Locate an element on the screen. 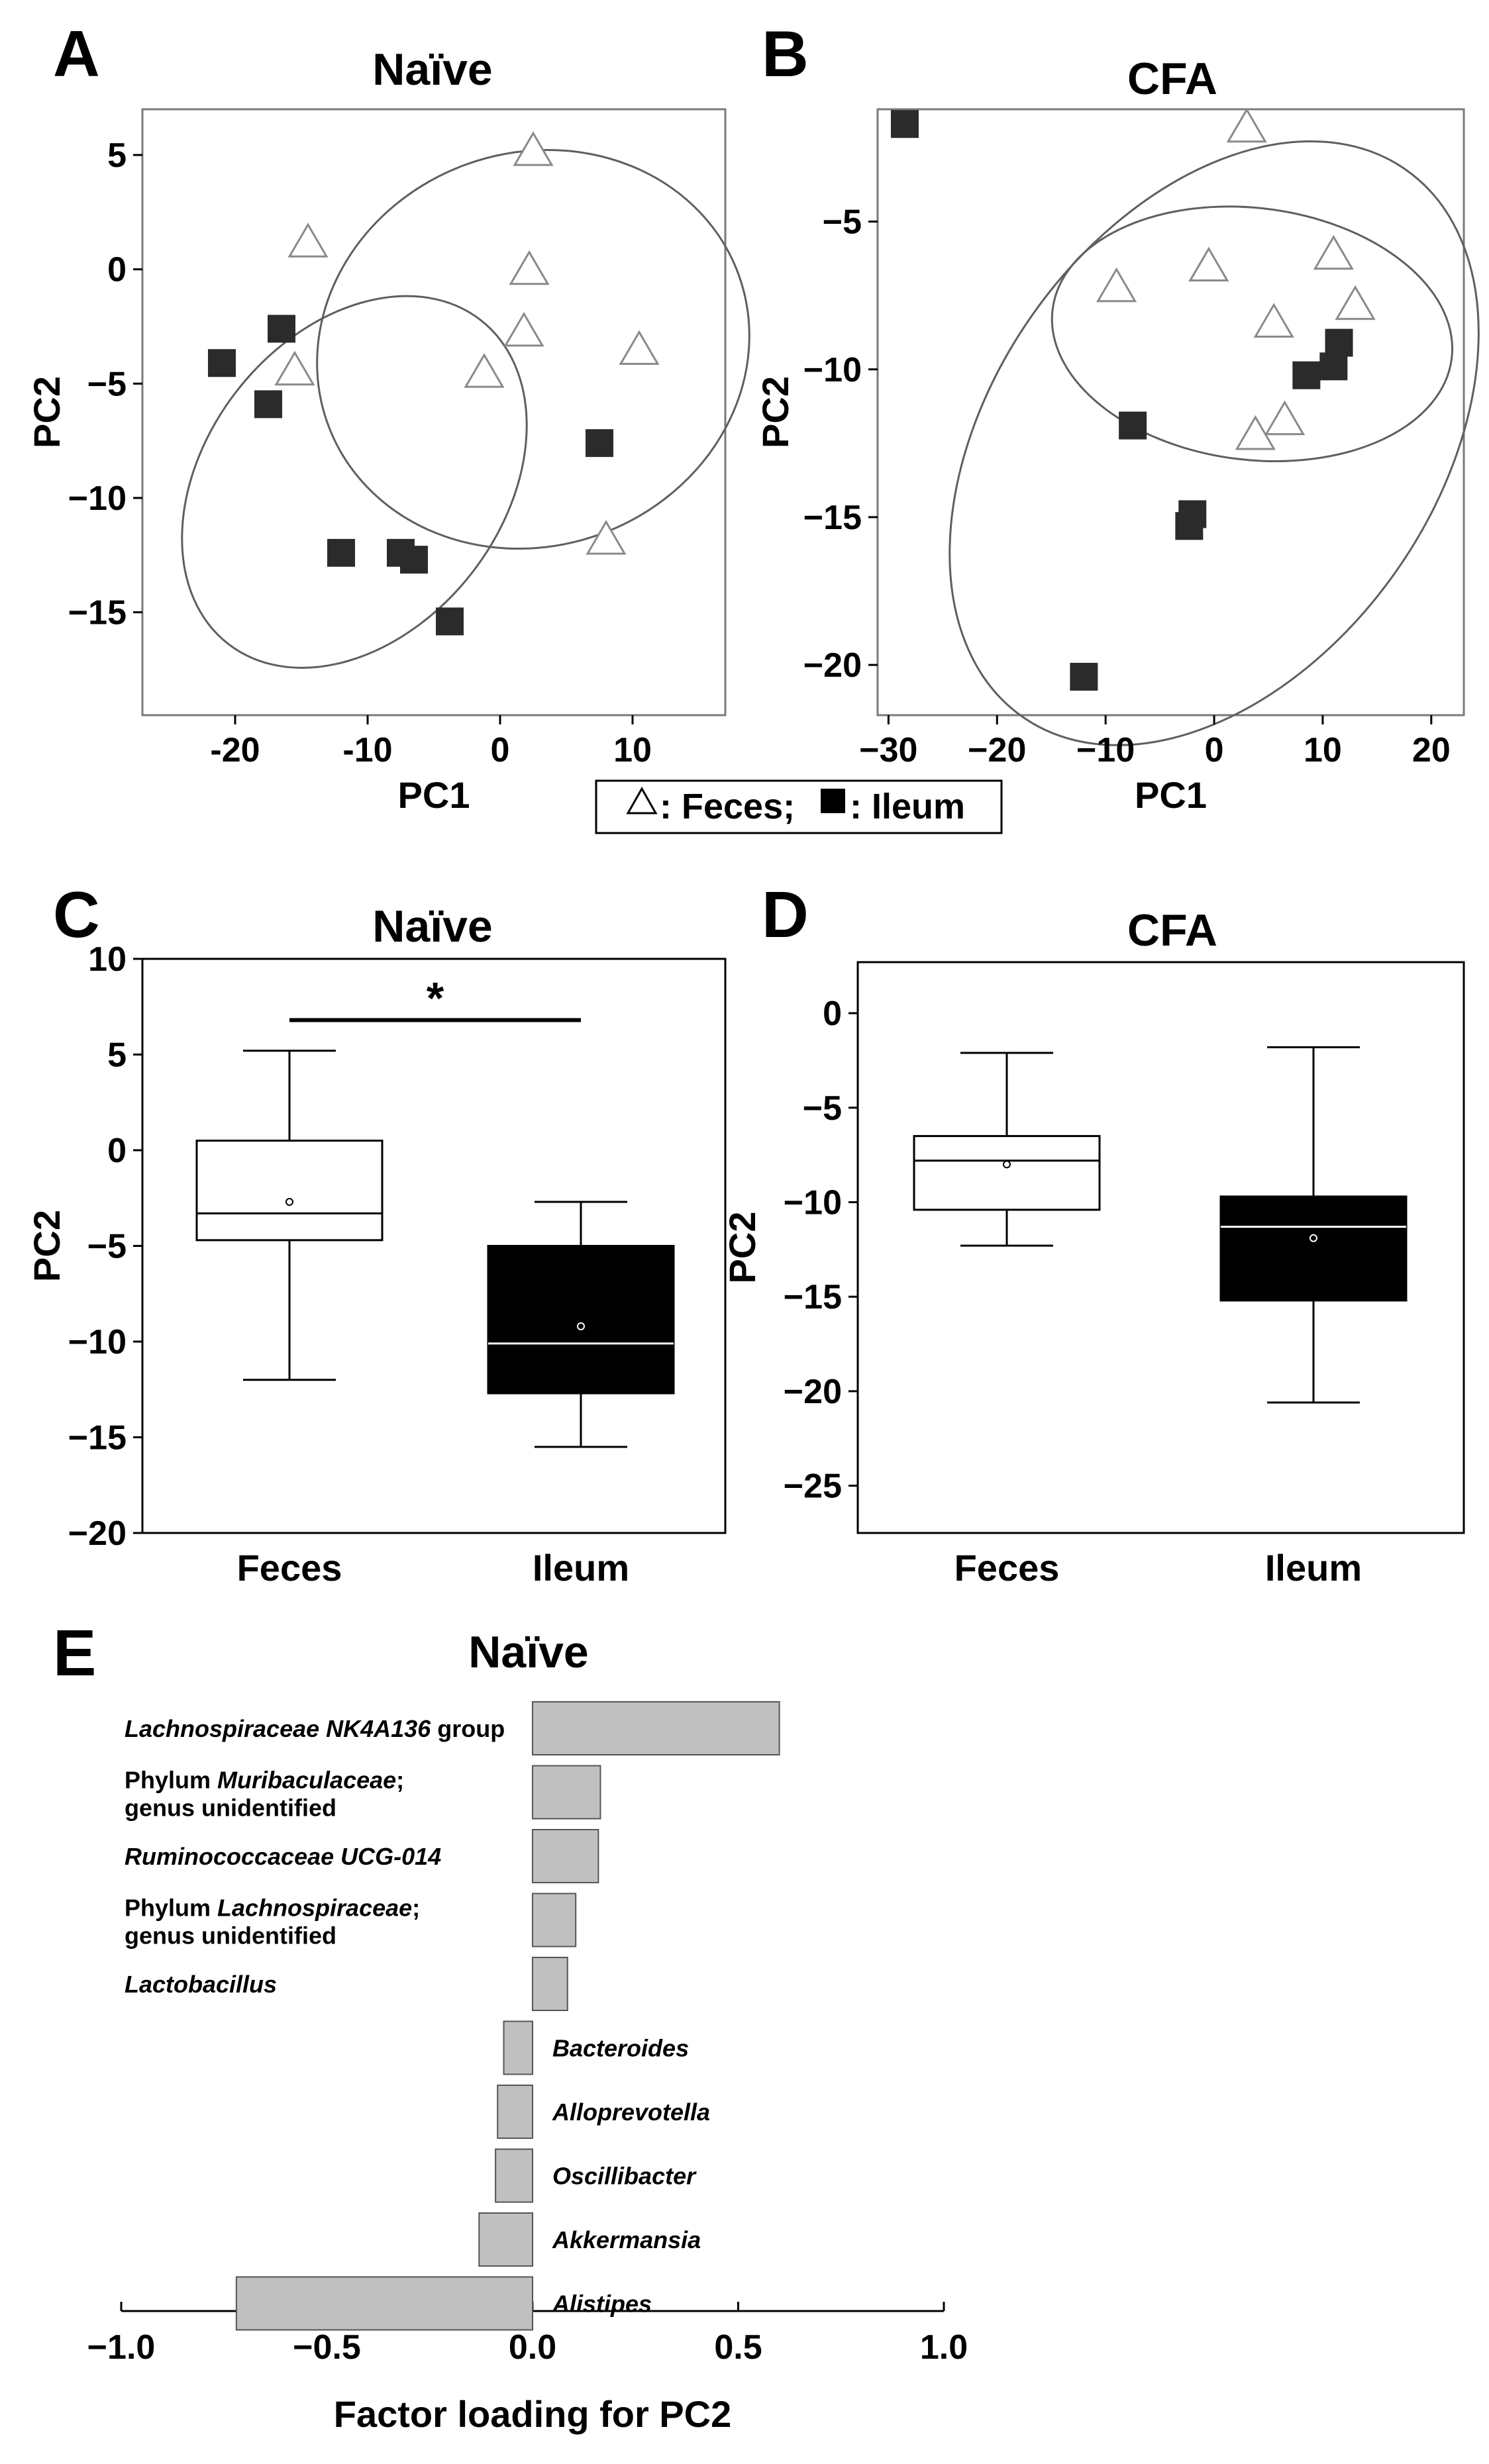 This screenshot has height=2464, width=1489. x-tick-label: 1.0 is located at coordinates (944, 2347).